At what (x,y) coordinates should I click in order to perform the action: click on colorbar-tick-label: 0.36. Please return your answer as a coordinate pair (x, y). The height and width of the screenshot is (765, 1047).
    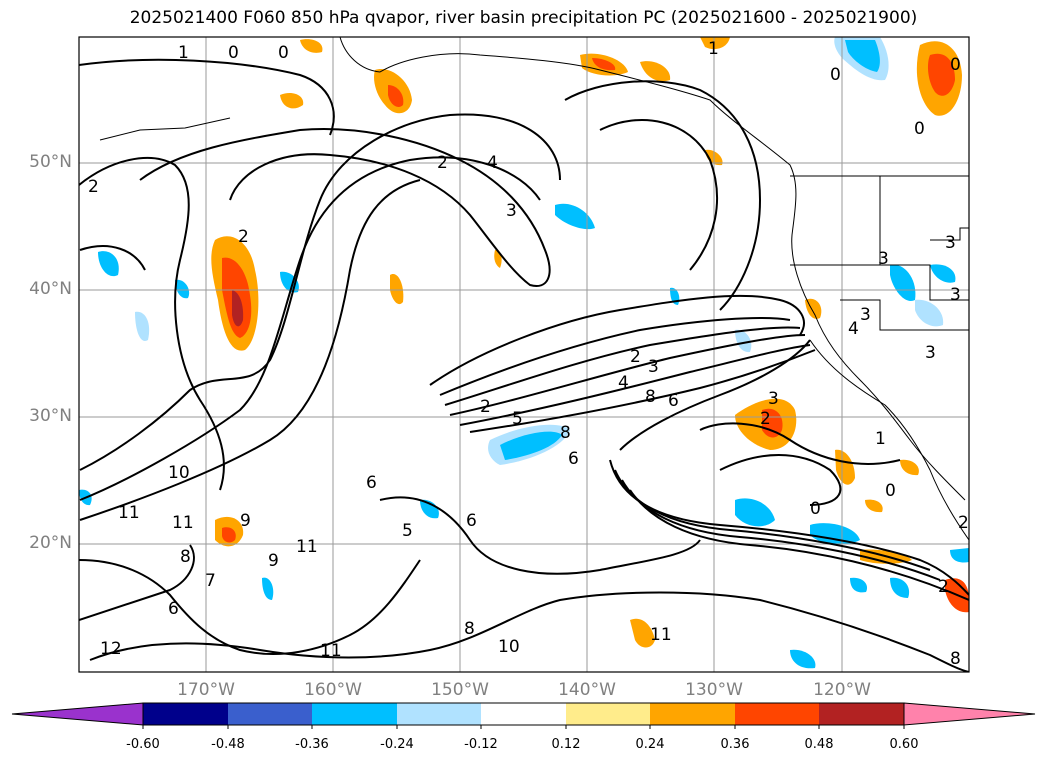
    Looking at the image, I should click on (735, 744).